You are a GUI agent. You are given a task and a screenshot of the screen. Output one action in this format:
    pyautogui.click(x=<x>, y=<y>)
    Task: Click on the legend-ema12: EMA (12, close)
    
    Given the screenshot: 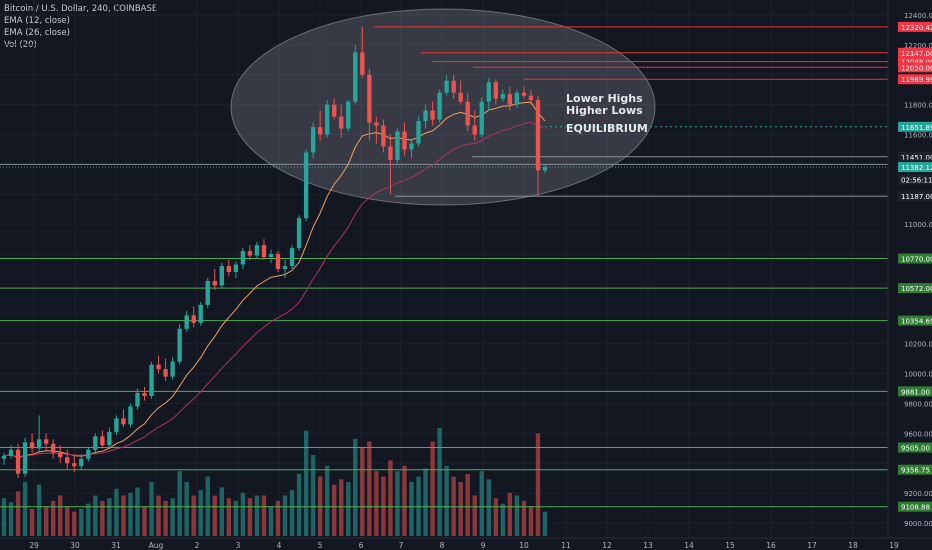 What is the action you would take?
    pyautogui.click(x=37, y=21)
    